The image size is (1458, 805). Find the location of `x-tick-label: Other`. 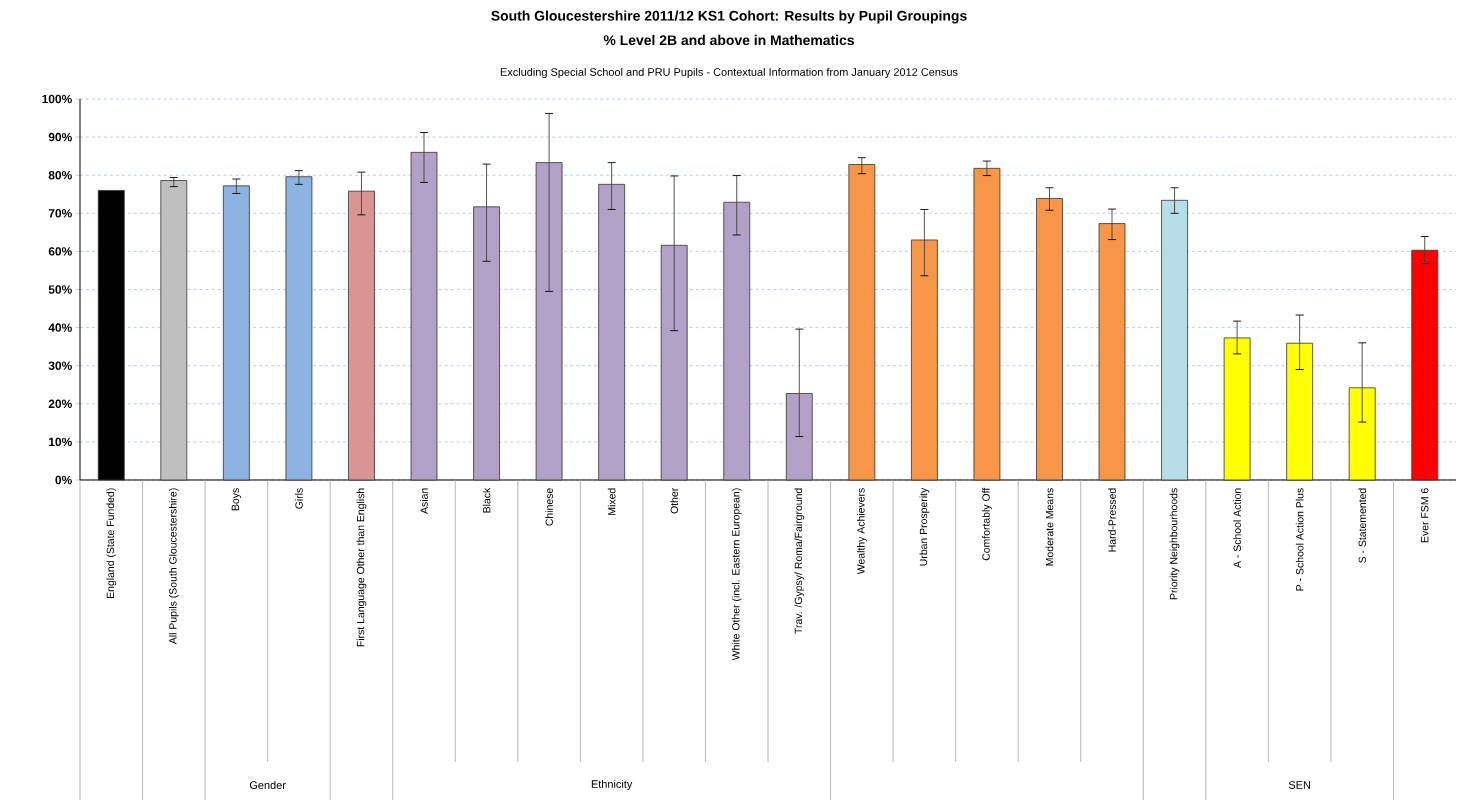

x-tick-label: Other is located at coordinates (674, 500).